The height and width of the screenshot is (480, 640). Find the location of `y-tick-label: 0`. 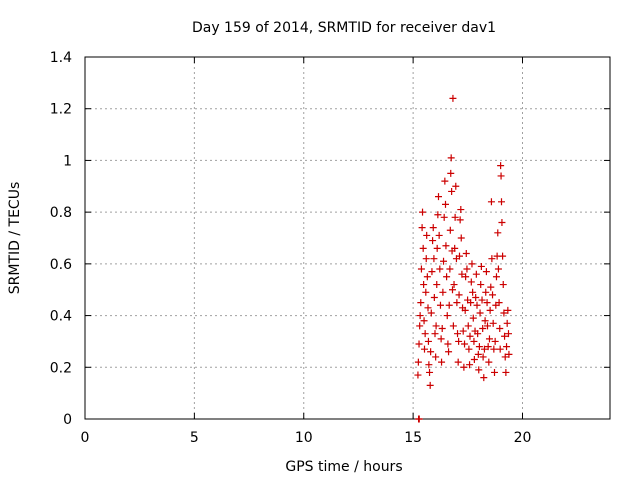

y-tick-label: 0 is located at coordinates (67, 420).